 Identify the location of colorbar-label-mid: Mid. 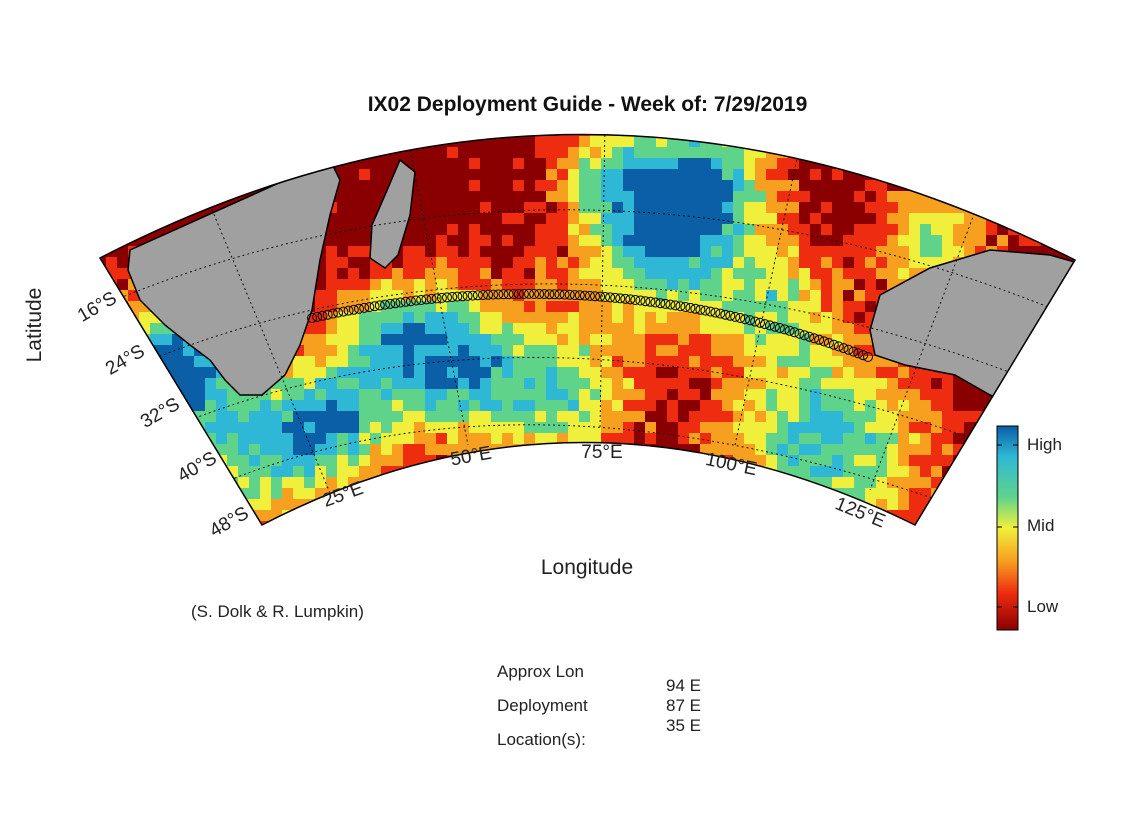
(1041, 525).